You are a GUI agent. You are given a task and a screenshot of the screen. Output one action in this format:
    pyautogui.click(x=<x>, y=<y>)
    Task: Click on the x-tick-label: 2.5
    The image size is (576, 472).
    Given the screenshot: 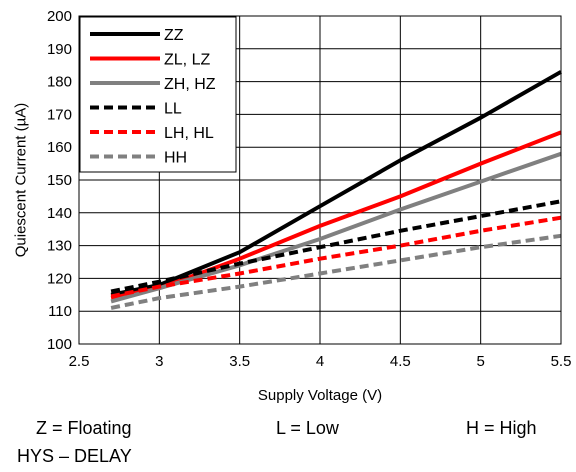 What is the action you would take?
    pyautogui.click(x=79, y=361)
    